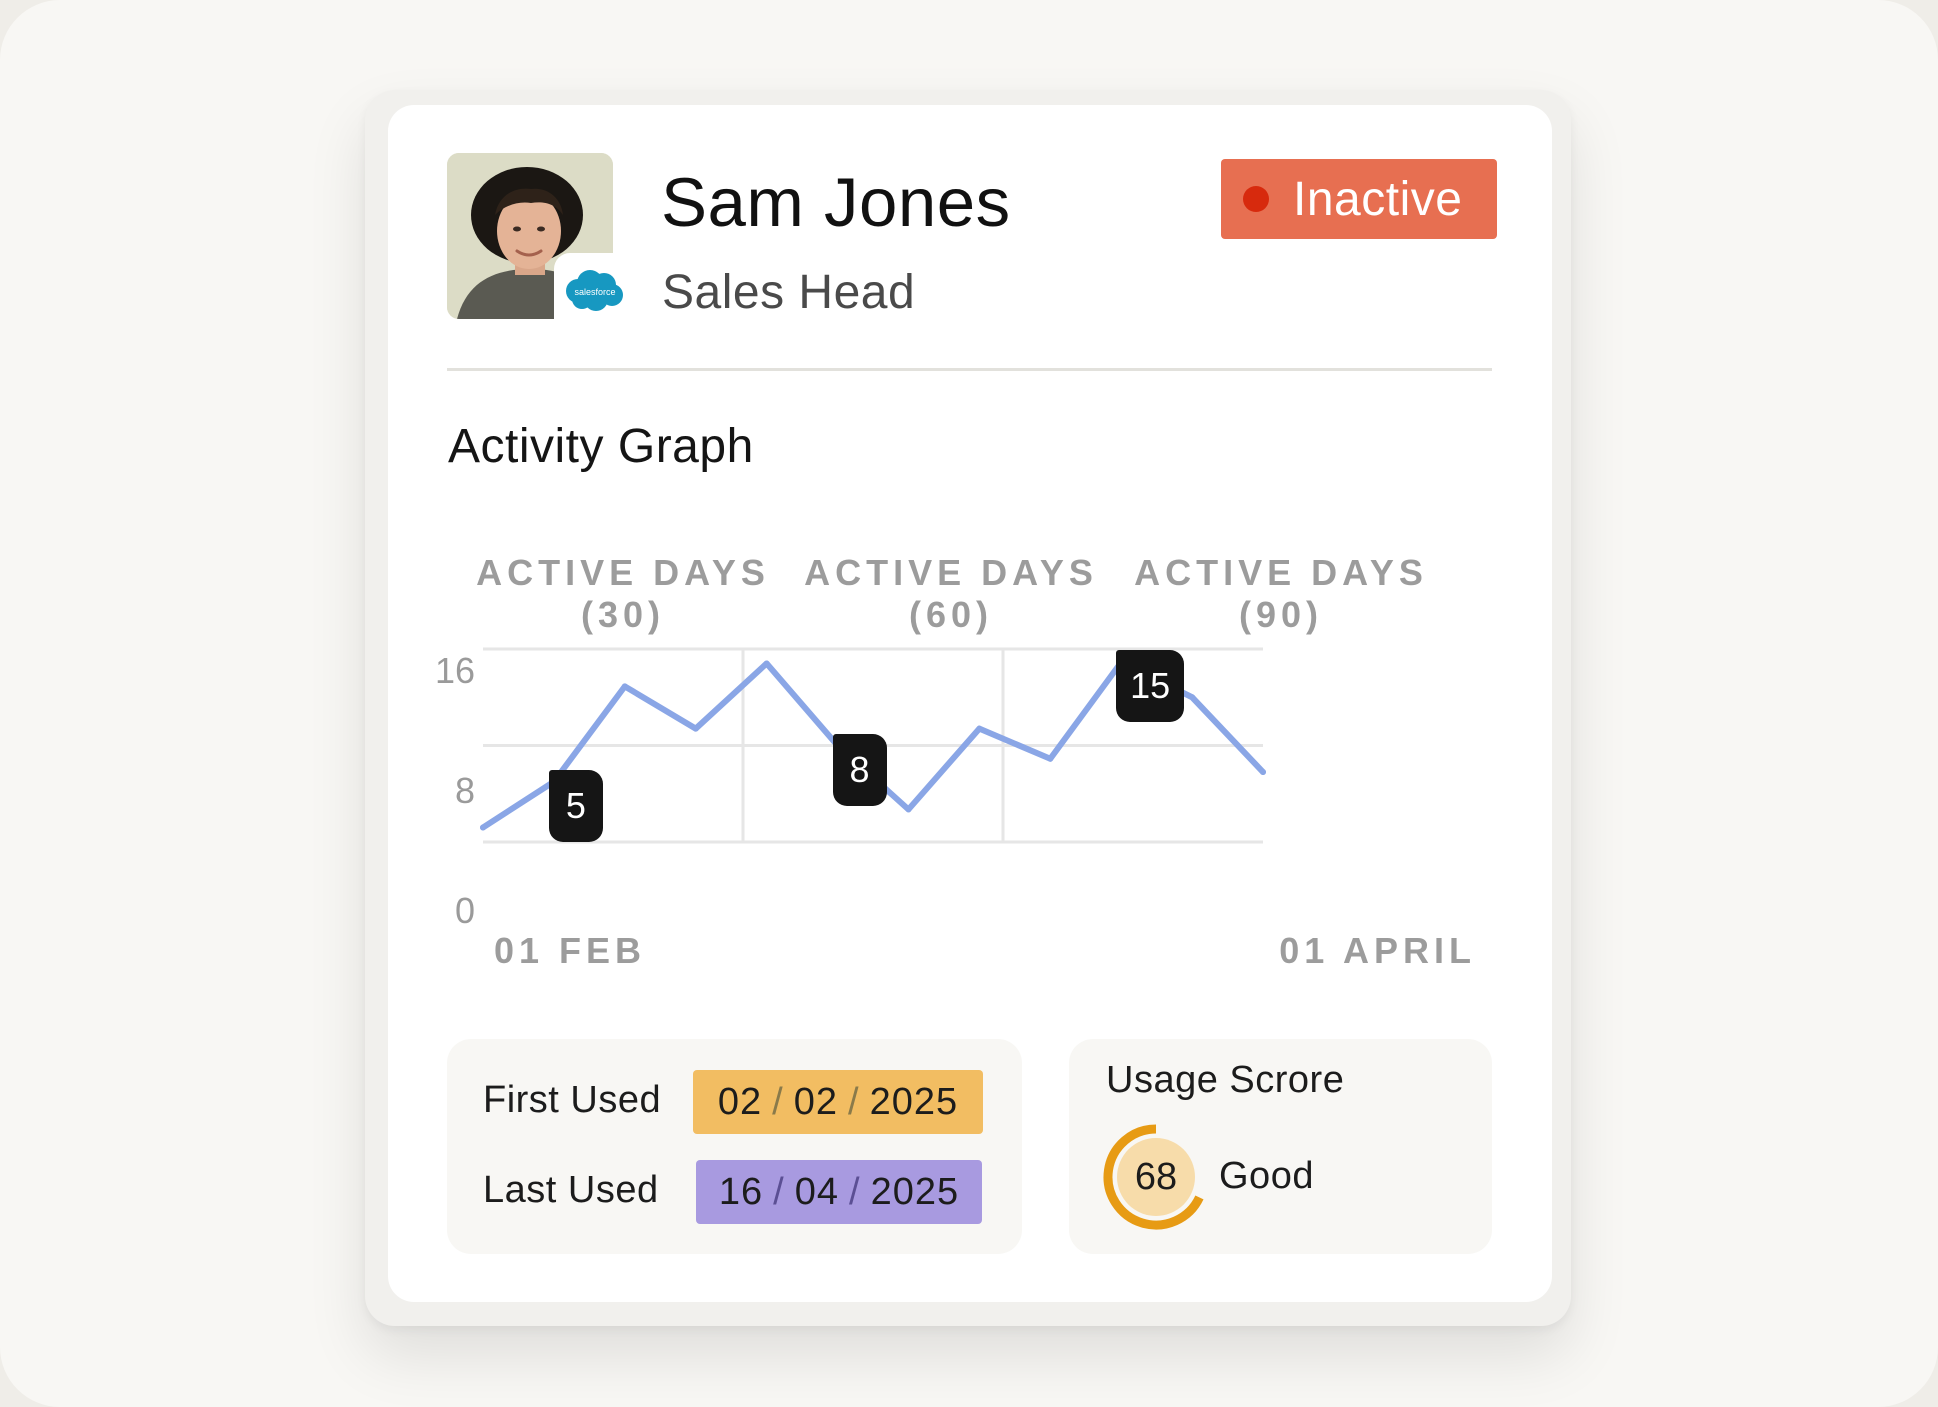  I want to click on column-header-period: (60), so click(951, 614).